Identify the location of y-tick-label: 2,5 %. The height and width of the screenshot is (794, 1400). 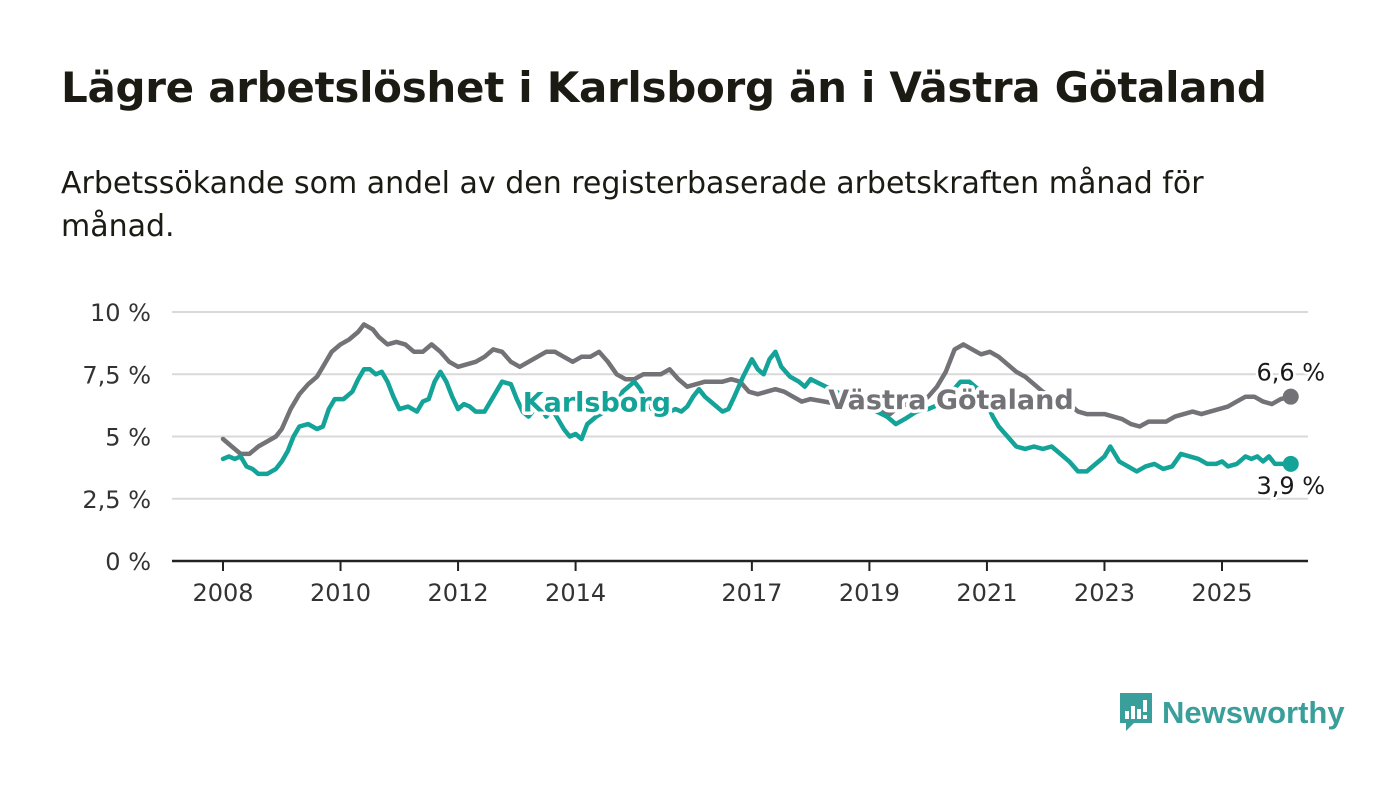
(116, 500).